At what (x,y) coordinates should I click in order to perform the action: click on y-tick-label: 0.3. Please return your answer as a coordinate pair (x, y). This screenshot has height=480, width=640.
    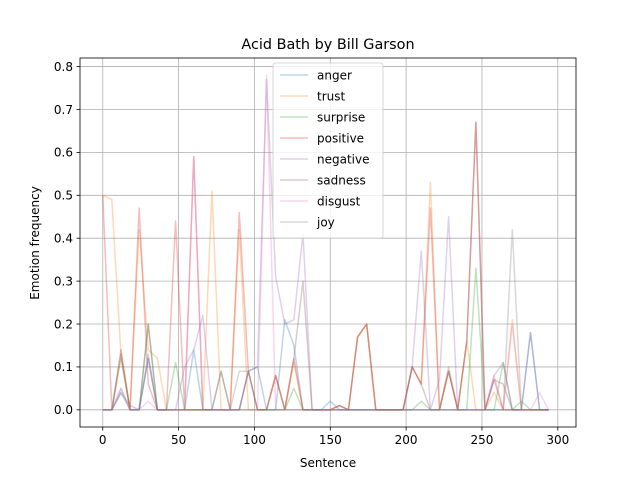
    Looking at the image, I should click on (63, 281).